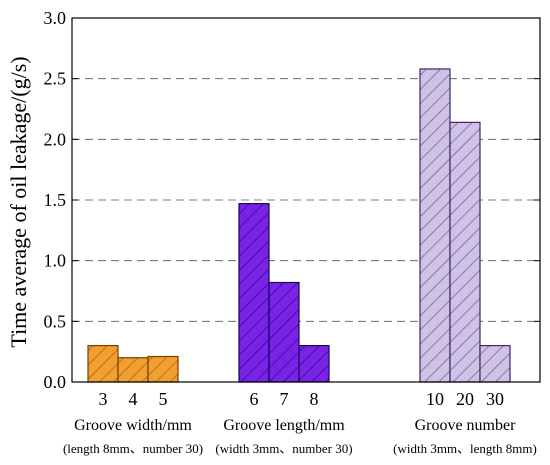  Describe the element at coordinates (254, 399) in the screenshot. I see `x-tick-label: 6` at that location.